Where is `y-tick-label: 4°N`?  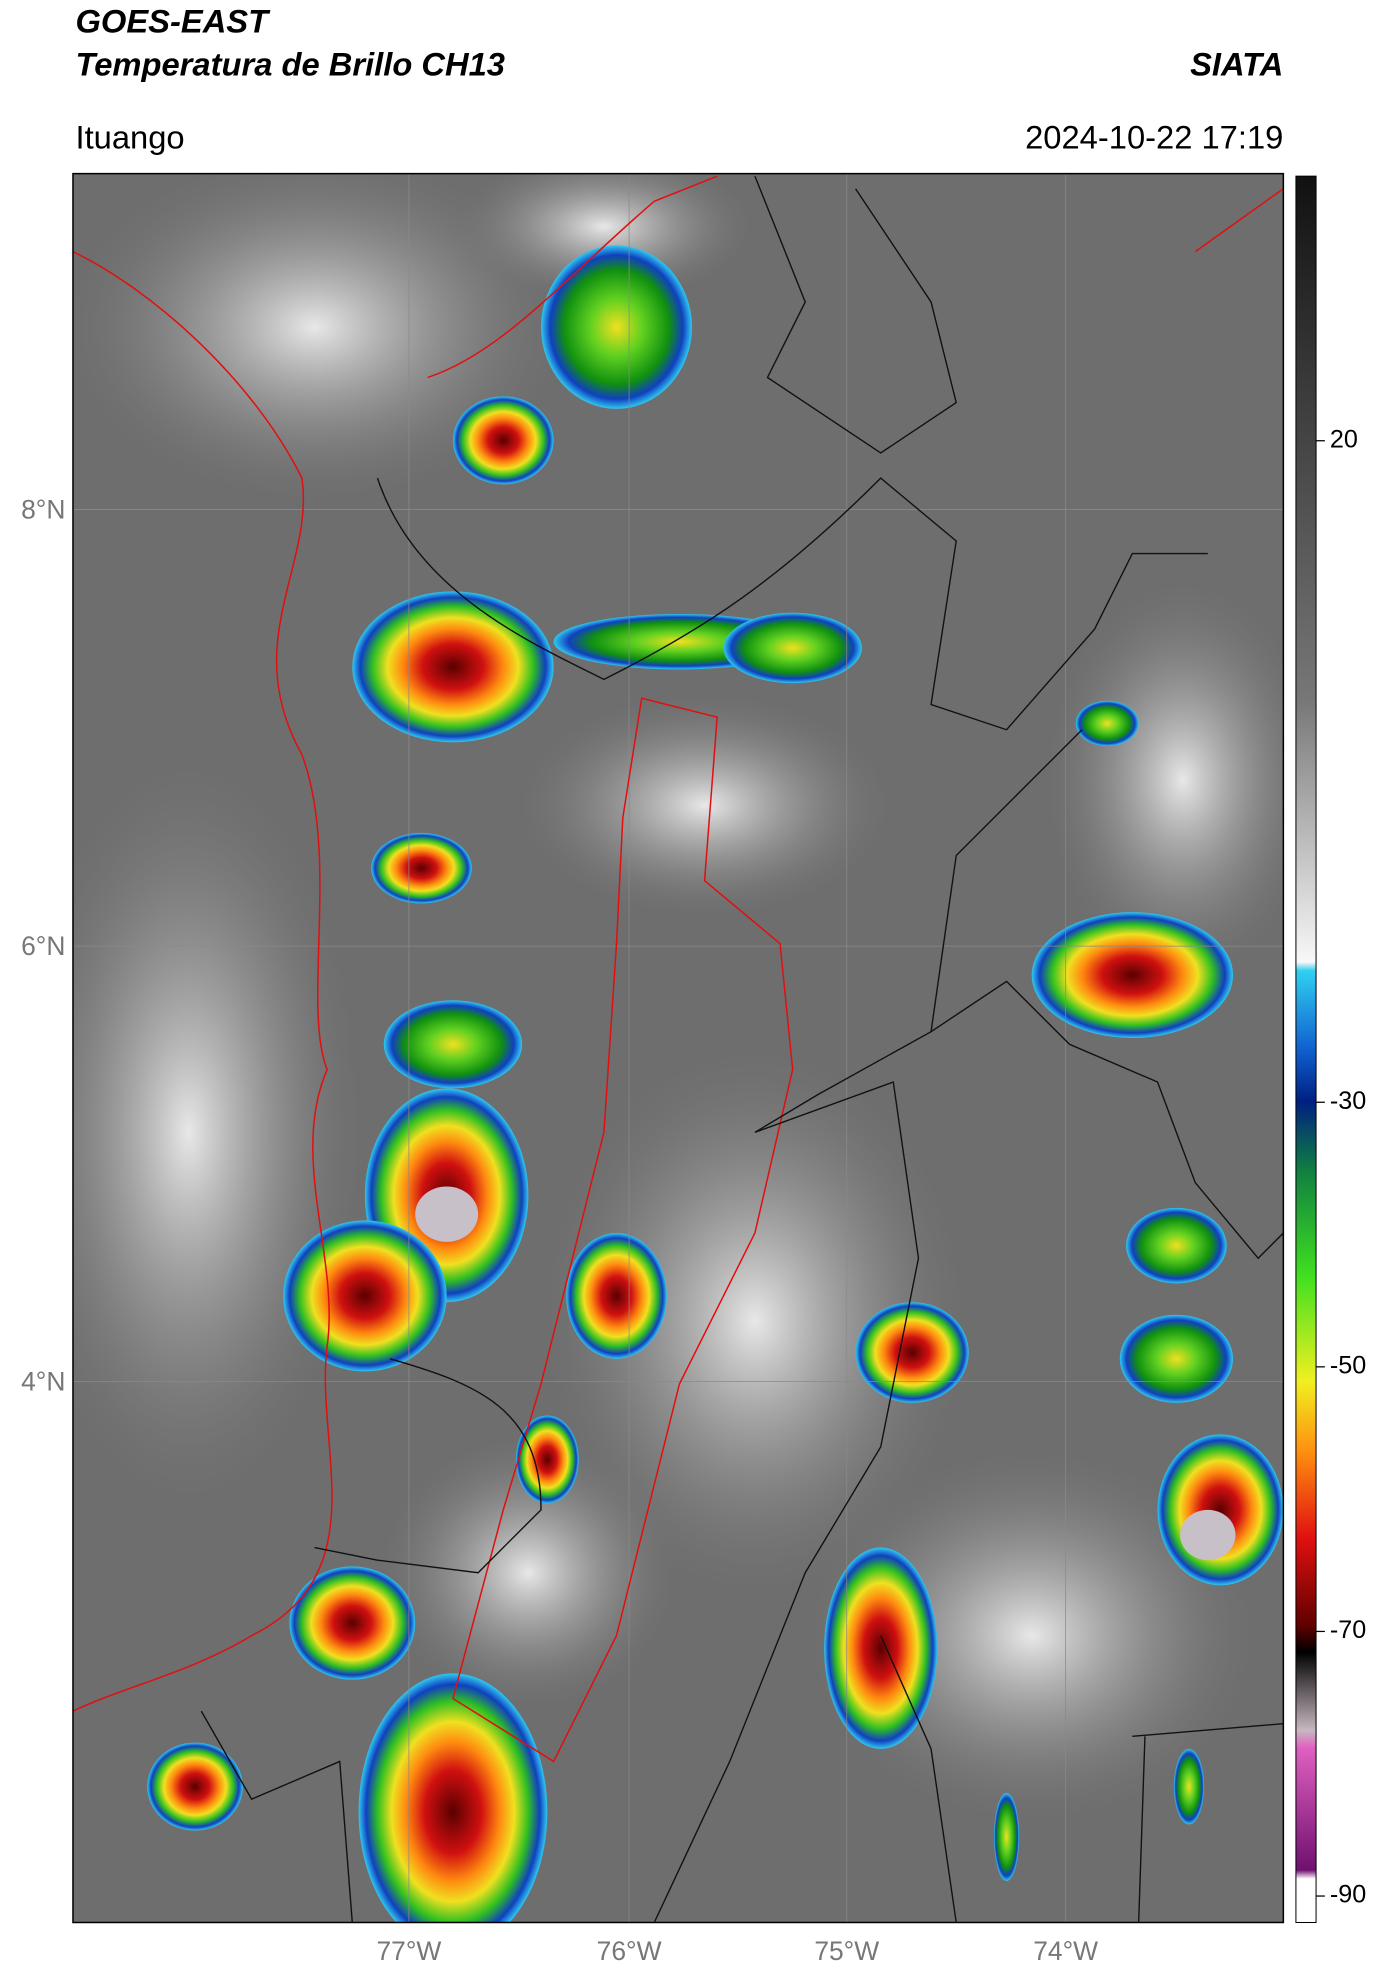 y-tick-label: 4°N is located at coordinates (43, 1381).